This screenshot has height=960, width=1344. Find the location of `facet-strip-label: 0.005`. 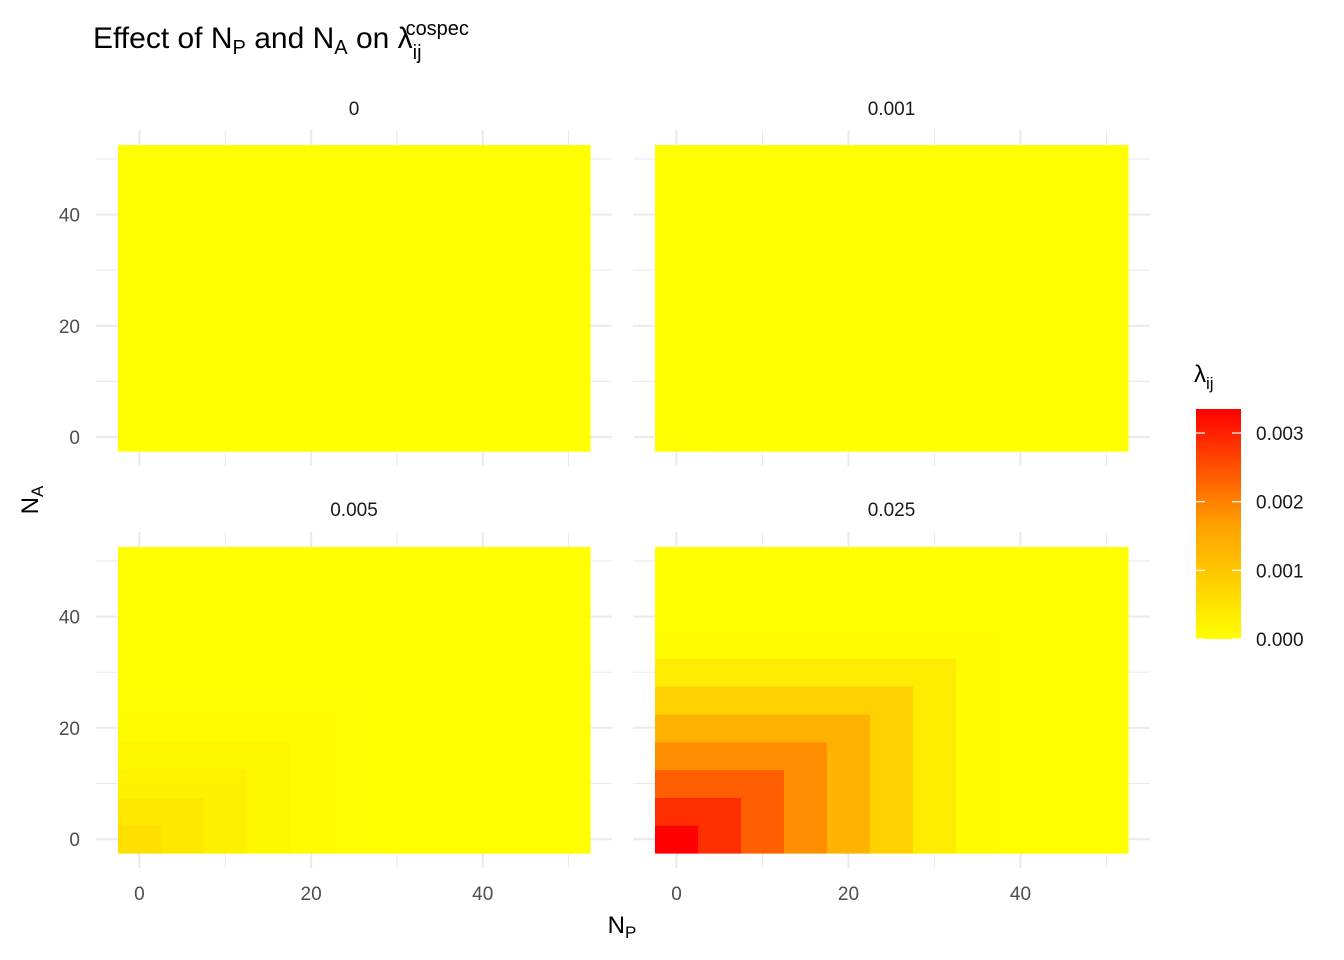

facet-strip-label: 0.005 is located at coordinates (354, 510).